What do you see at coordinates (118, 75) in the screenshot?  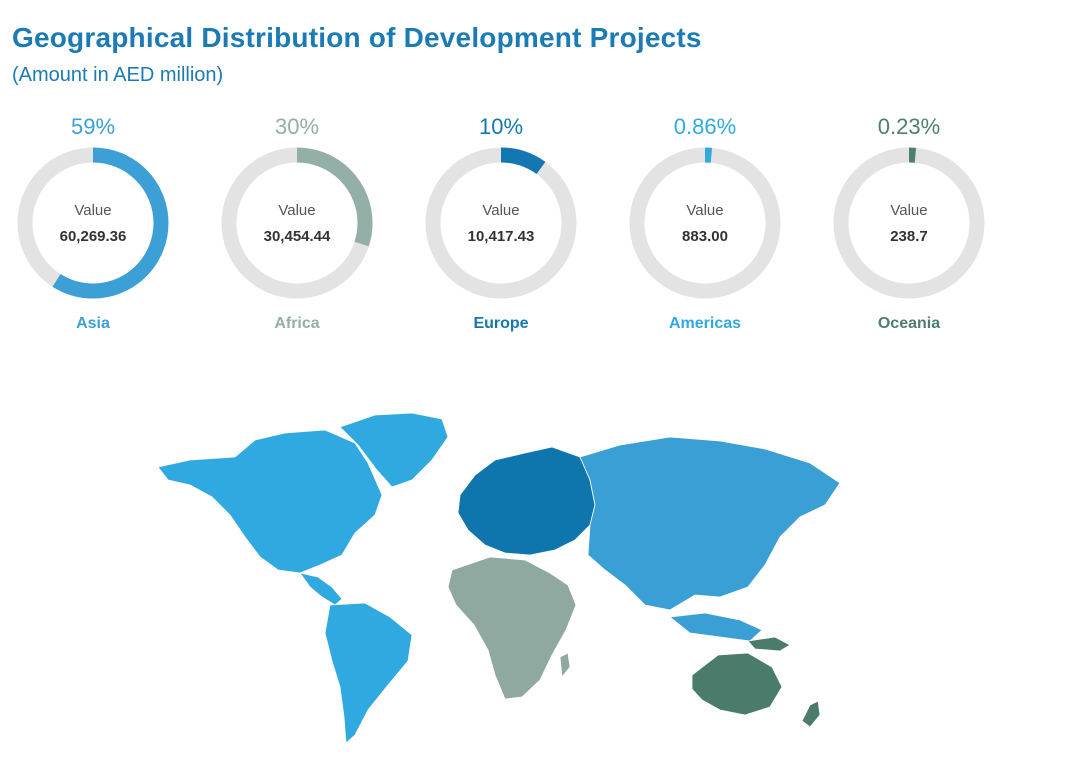 I see `page-subtitle: (Amount in AED million)` at bounding box center [118, 75].